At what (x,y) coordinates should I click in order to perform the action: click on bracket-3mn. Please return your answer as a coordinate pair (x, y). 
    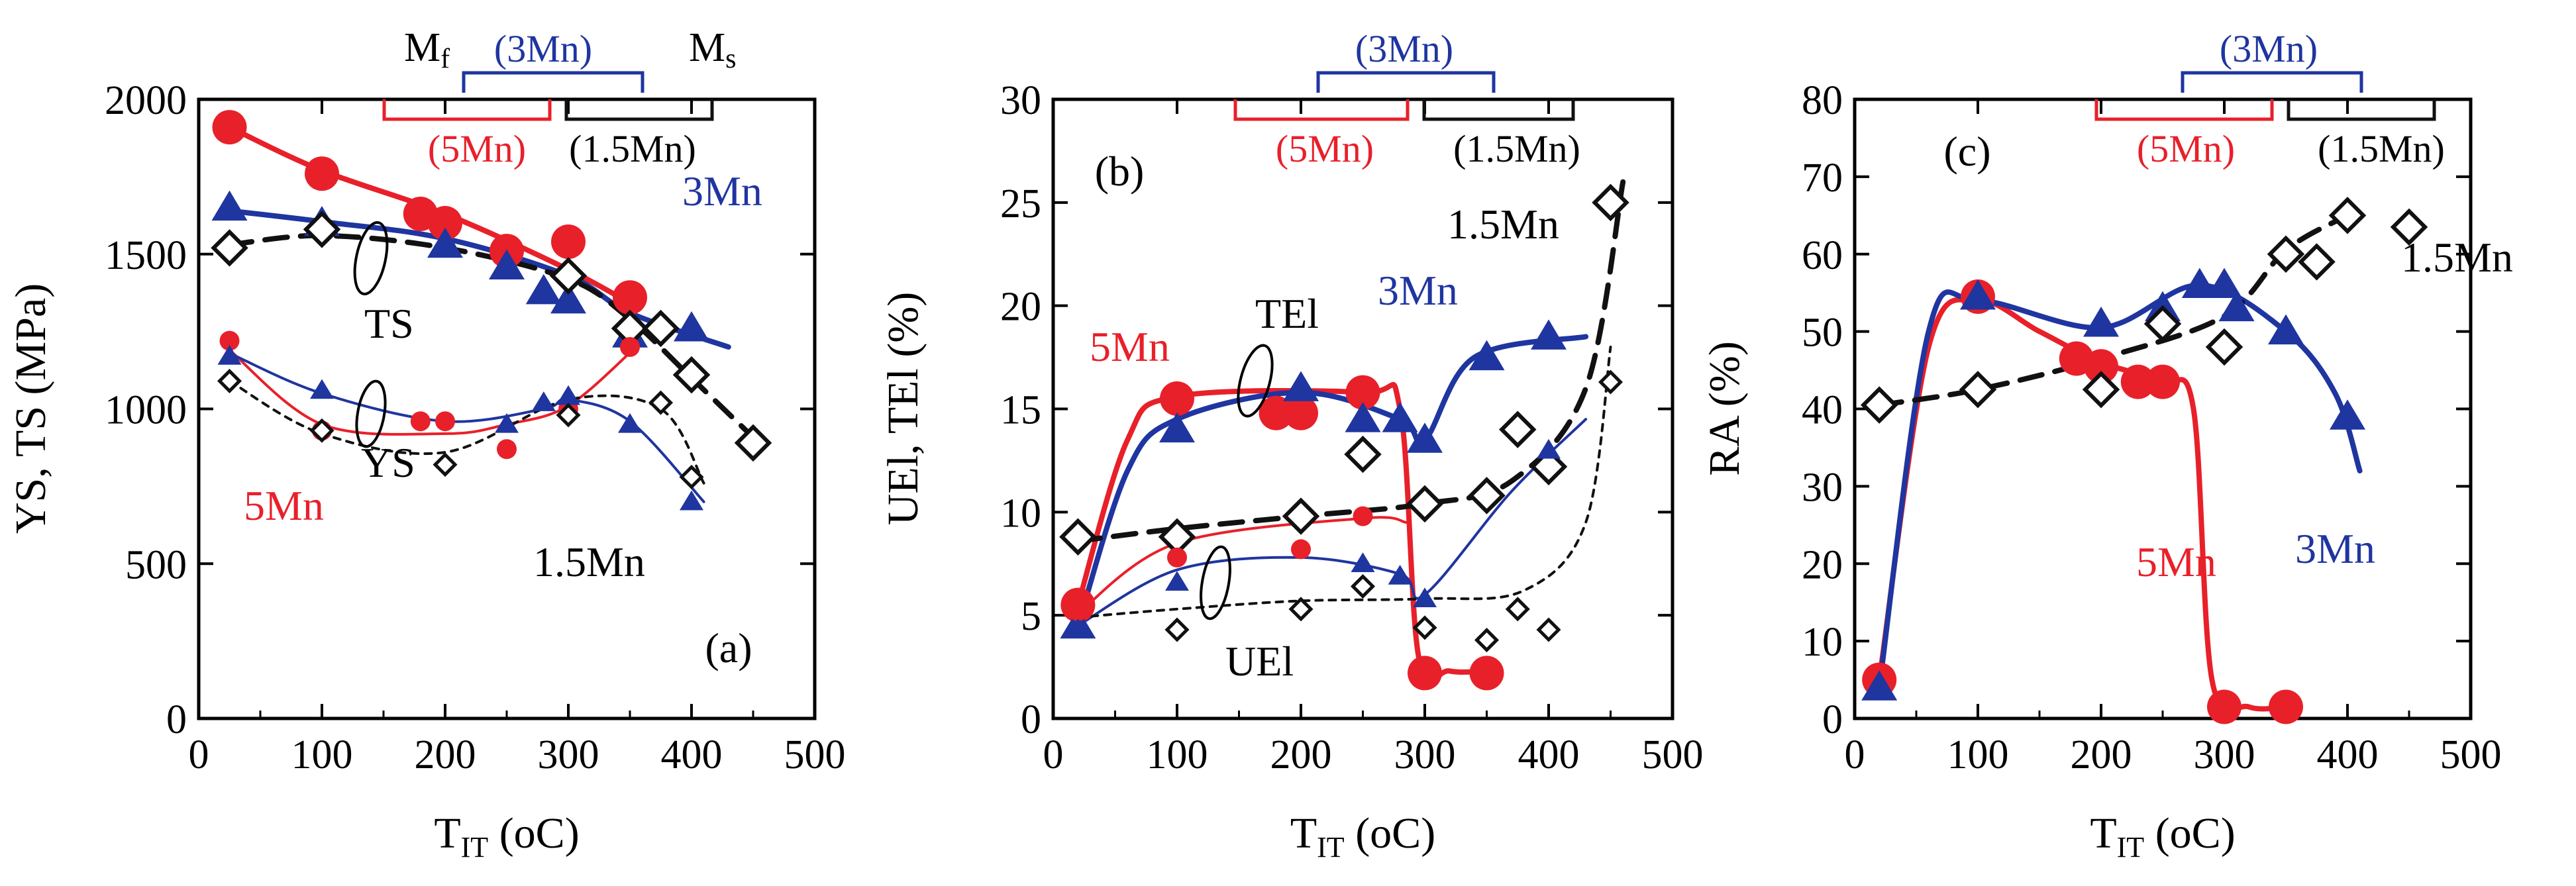
    Looking at the image, I should click on (1406, 82).